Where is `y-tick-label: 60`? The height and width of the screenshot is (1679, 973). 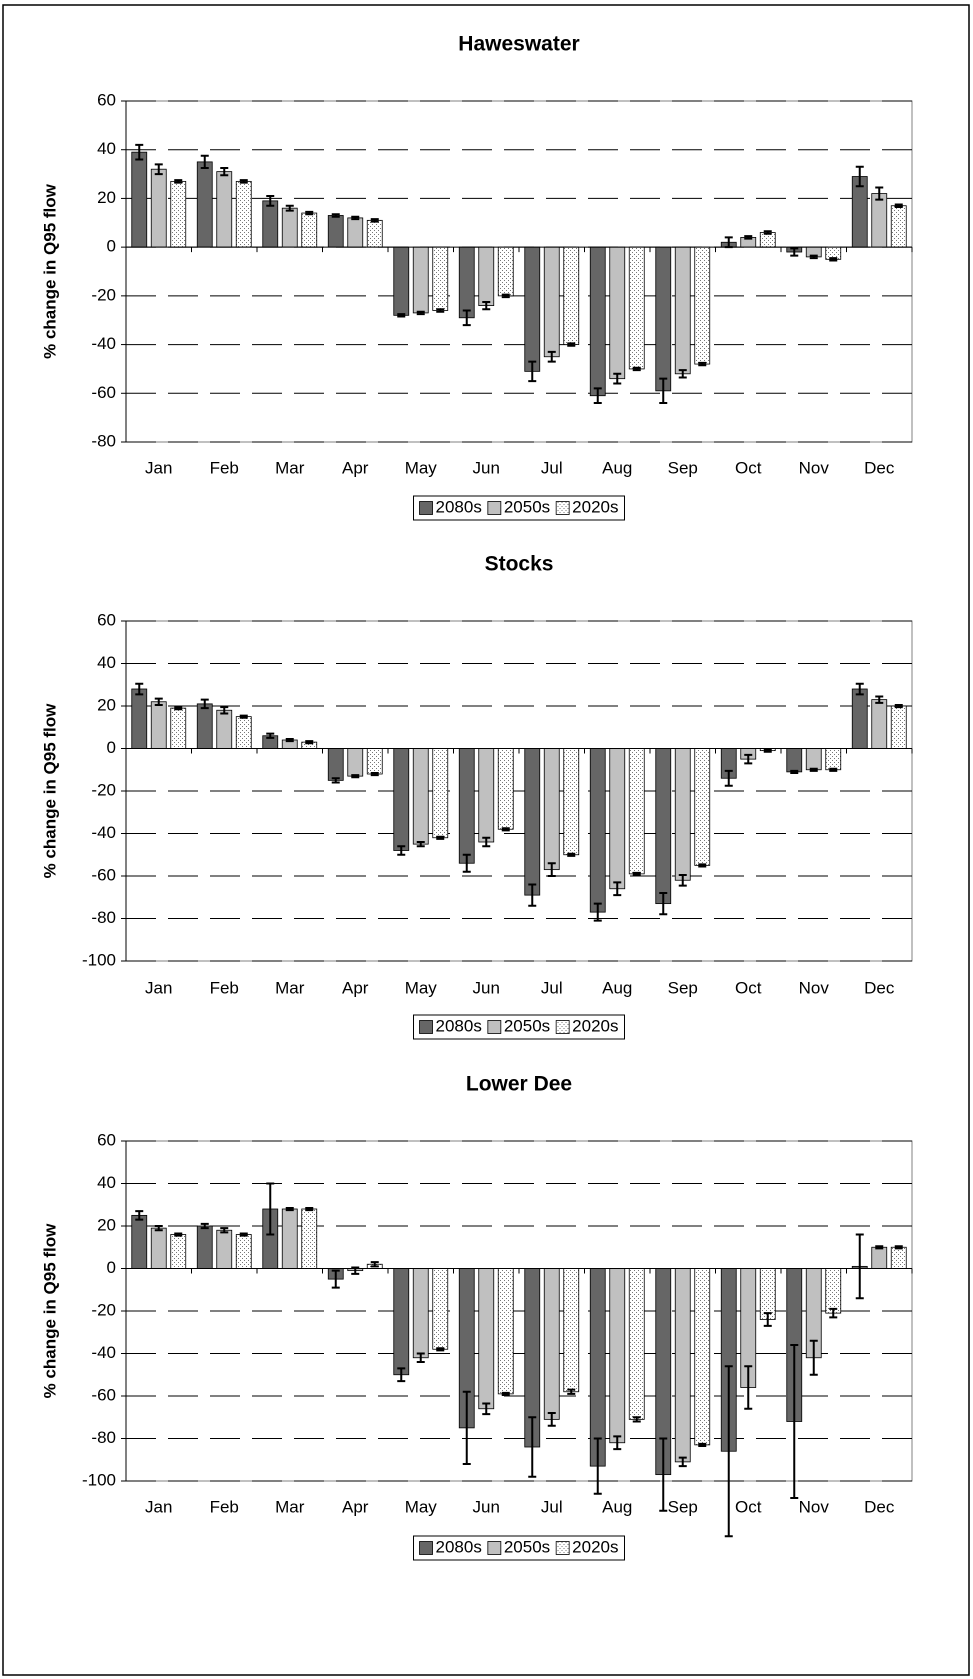 y-tick-label: 60 is located at coordinates (106, 1139).